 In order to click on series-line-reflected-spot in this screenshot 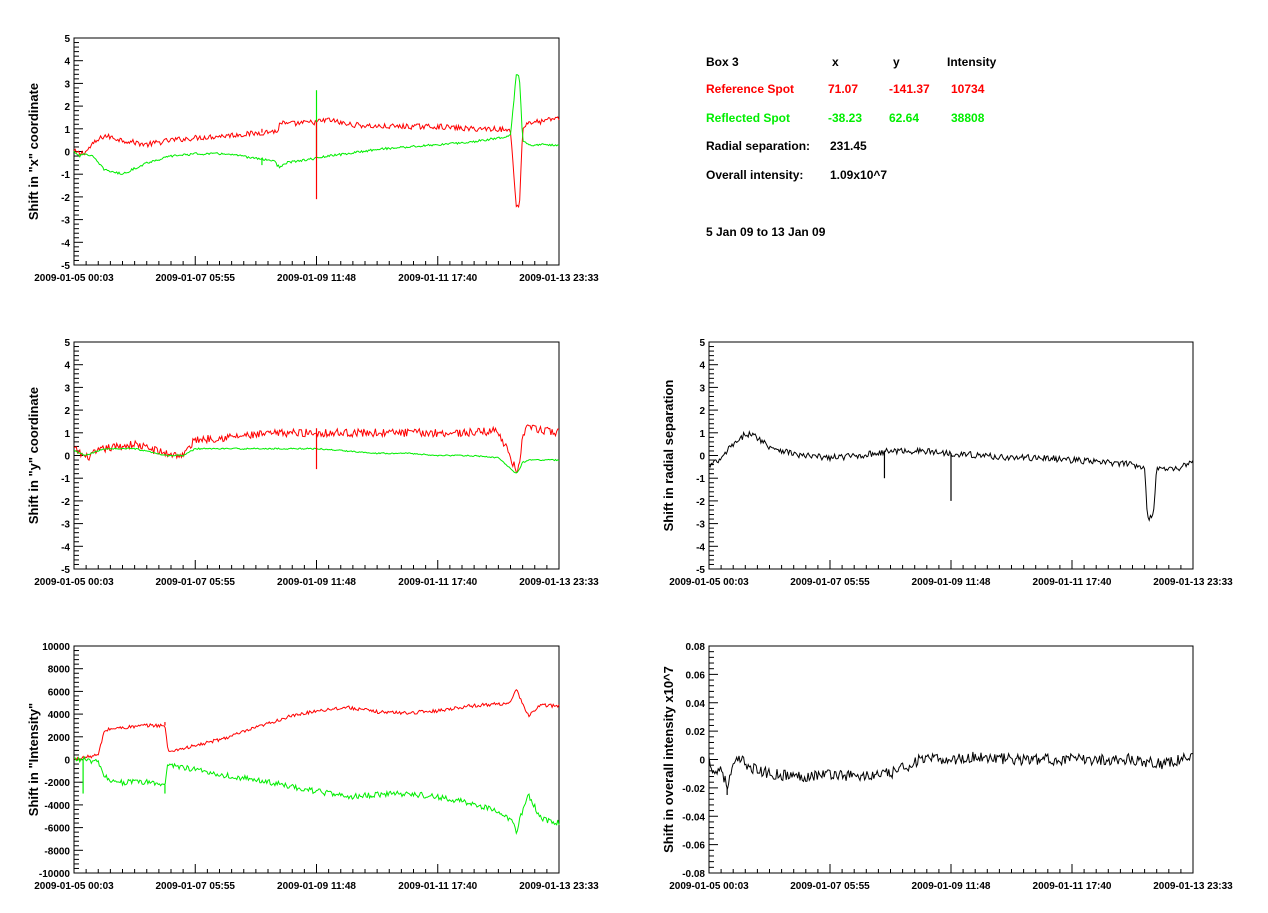, I will do `click(316, 795)`.